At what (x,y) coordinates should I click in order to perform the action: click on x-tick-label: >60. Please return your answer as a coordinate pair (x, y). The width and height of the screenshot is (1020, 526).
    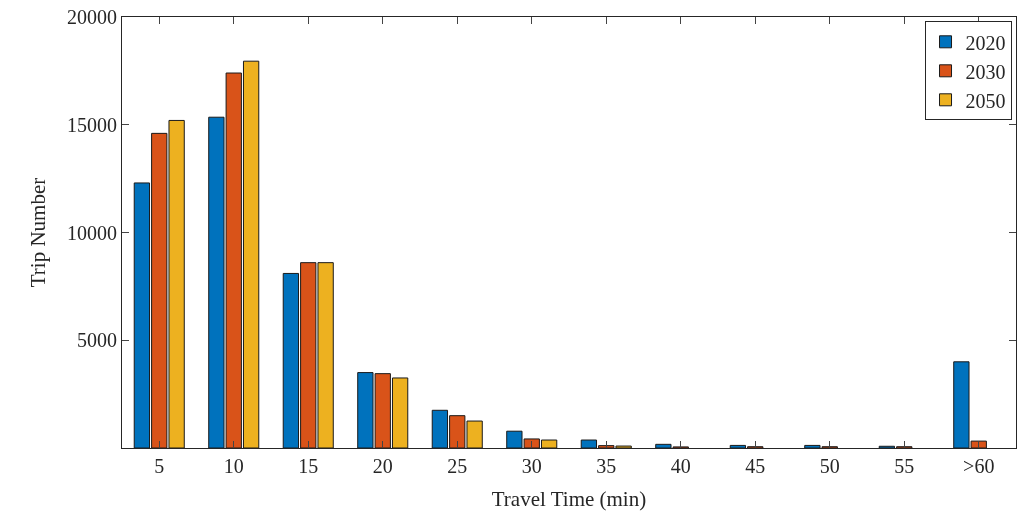
    Looking at the image, I should click on (979, 466).